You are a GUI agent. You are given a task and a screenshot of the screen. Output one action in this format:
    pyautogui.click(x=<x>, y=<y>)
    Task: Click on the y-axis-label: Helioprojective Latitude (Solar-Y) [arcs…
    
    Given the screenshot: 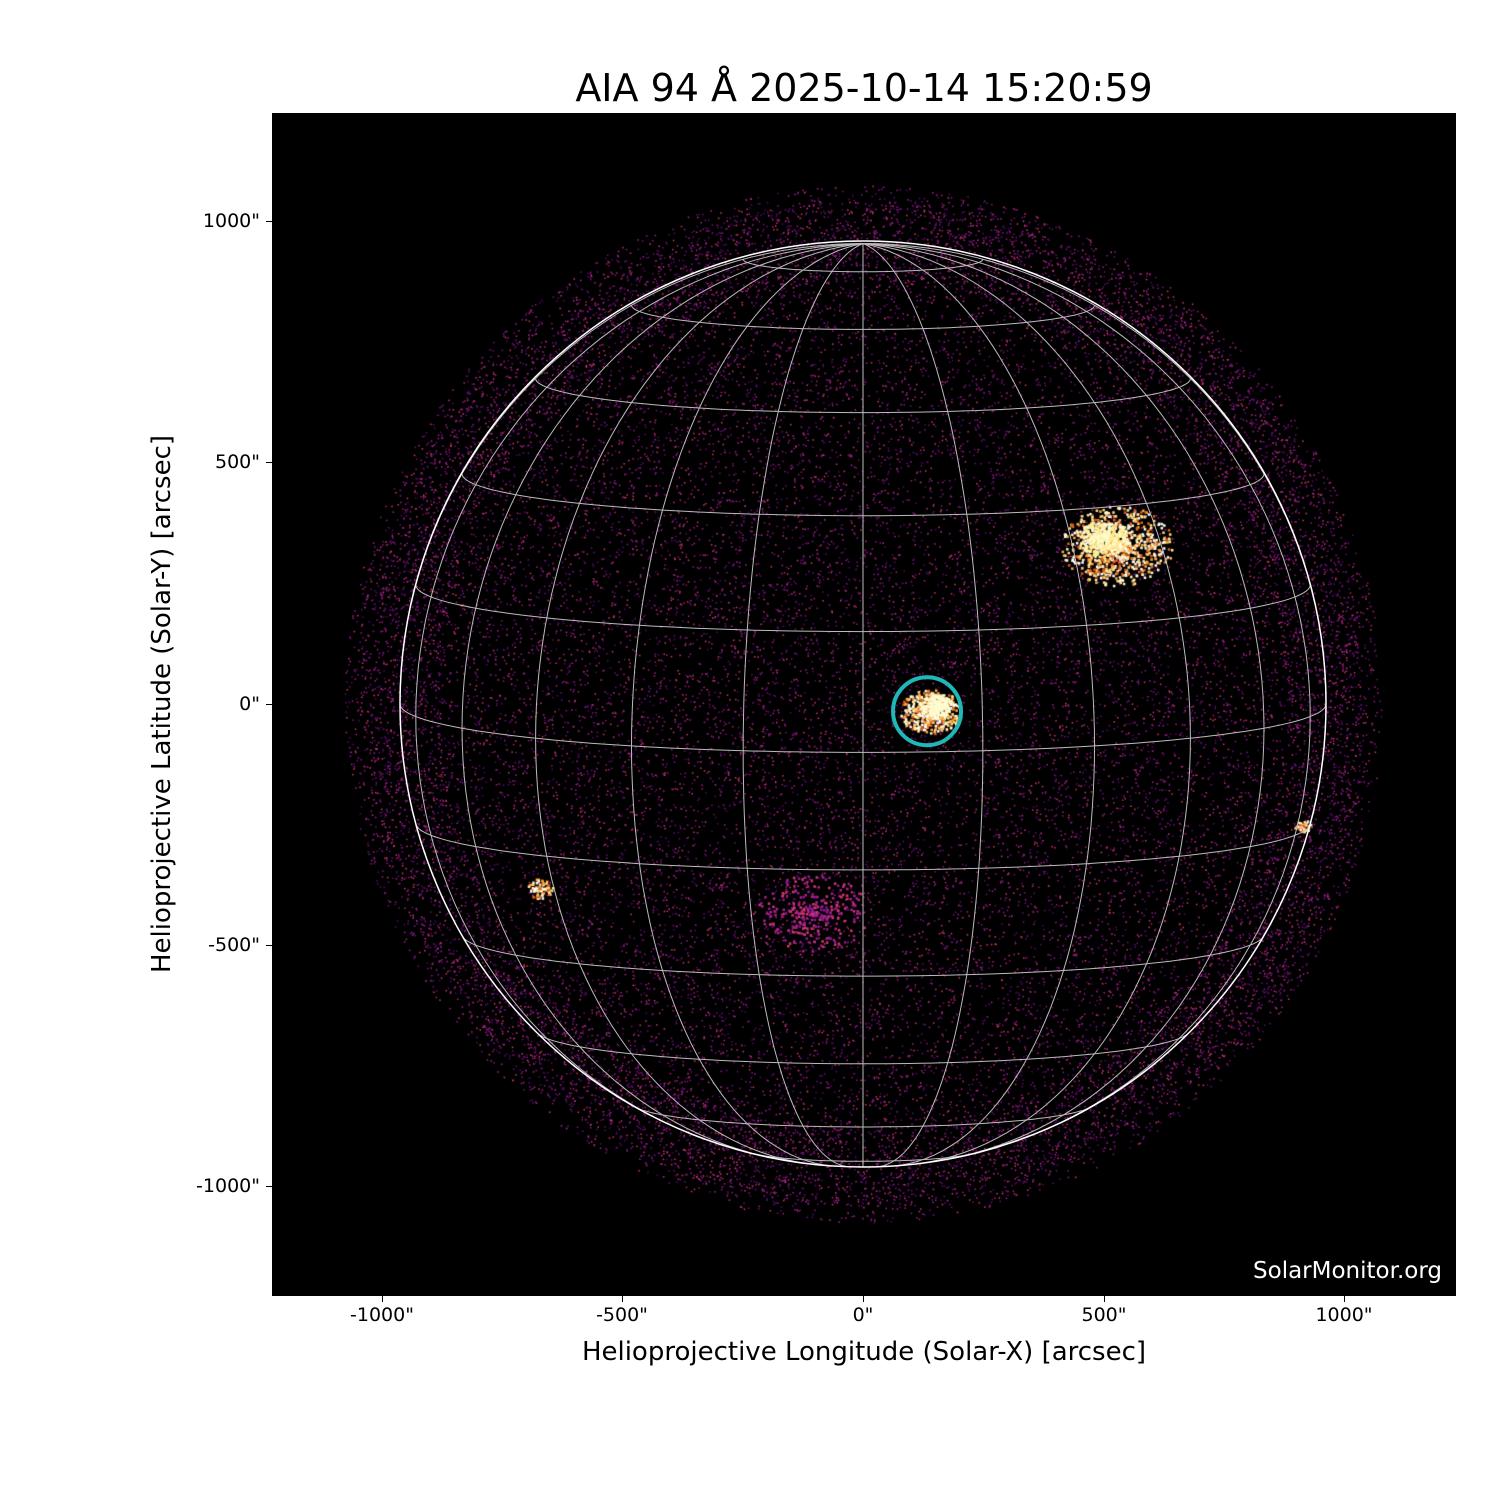 What is the action you would take?
    pyautogui.click(x=162, y=704)
    